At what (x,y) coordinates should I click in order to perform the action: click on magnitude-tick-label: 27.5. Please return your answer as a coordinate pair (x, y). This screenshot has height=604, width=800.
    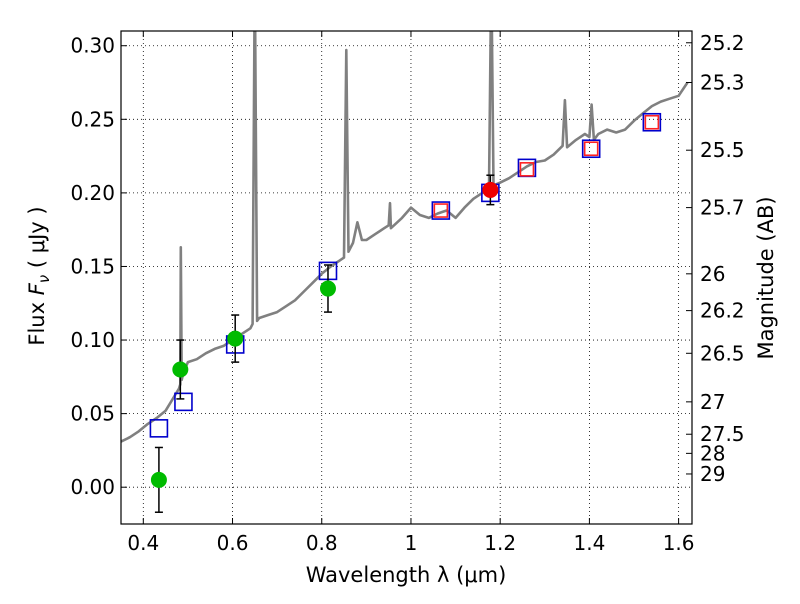
    Looking at the image, I should click on (722, 434).